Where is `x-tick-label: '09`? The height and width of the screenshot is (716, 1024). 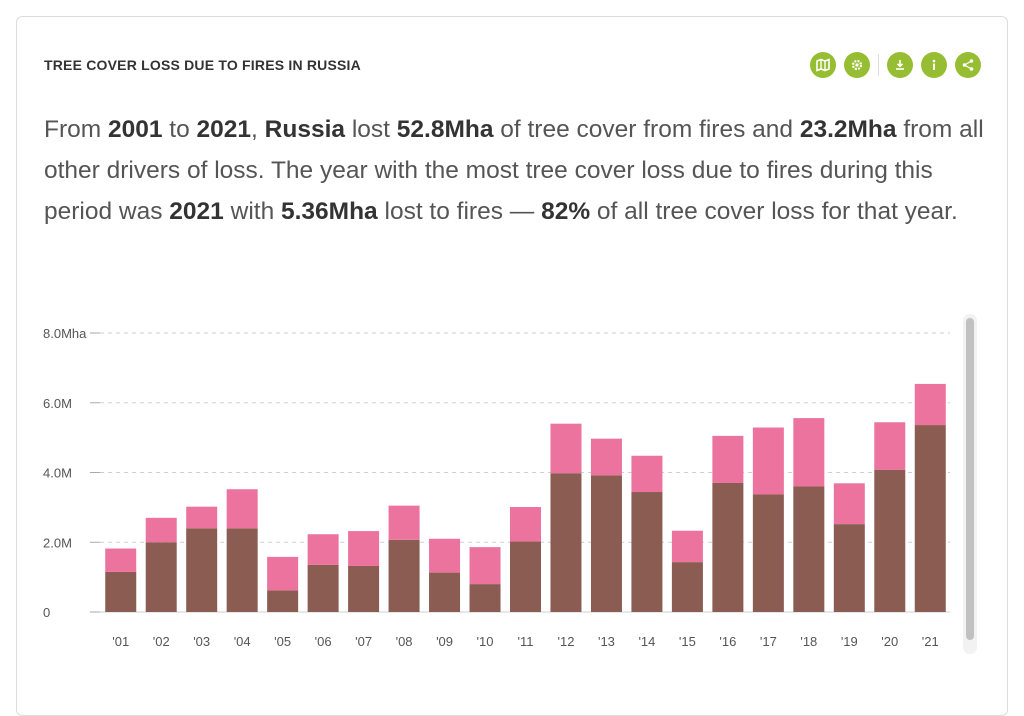
x-tick-label: '09 is located at coordinates (444, 641).